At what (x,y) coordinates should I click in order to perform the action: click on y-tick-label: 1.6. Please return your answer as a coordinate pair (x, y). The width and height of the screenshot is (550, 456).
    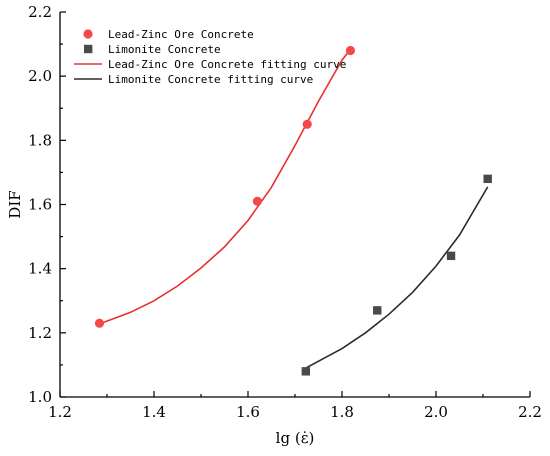
    Looking at the image, I should click on (40, 205).